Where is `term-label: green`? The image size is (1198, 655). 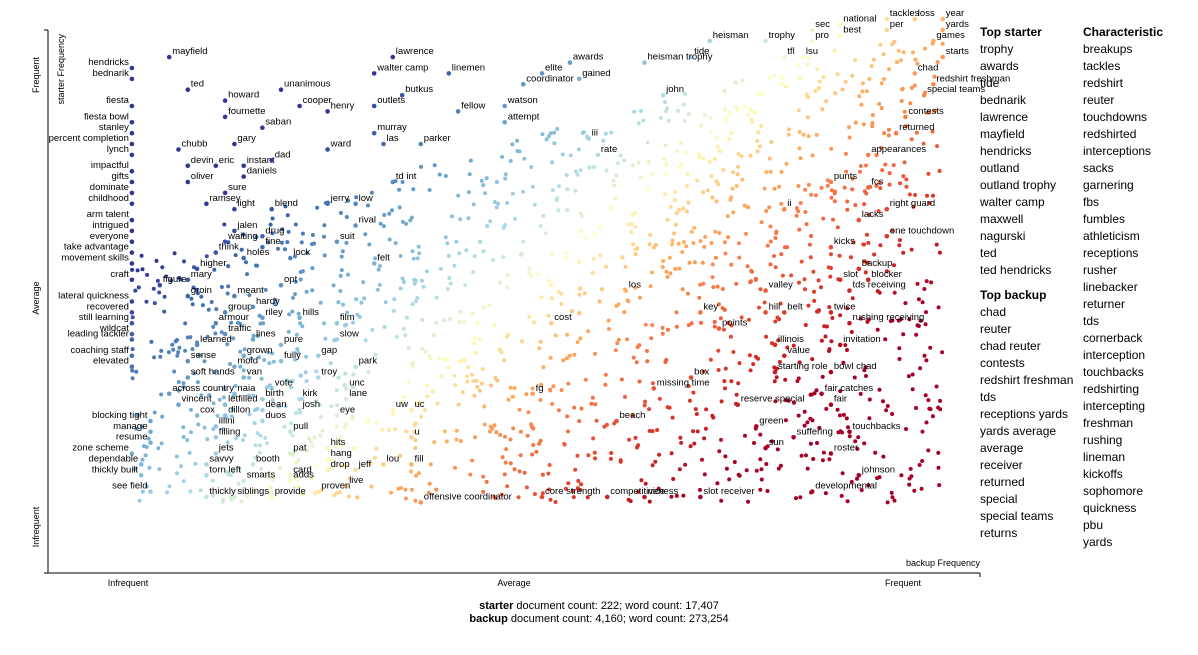 term-label: green is located at coordinates (771, 420).